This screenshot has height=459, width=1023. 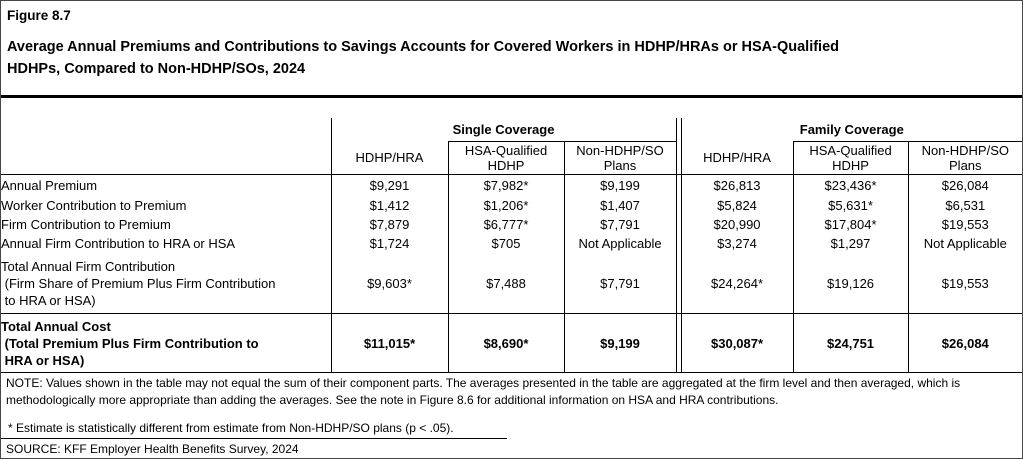 I want to click on value-cell: $3,274, so click(x=737, y=243).